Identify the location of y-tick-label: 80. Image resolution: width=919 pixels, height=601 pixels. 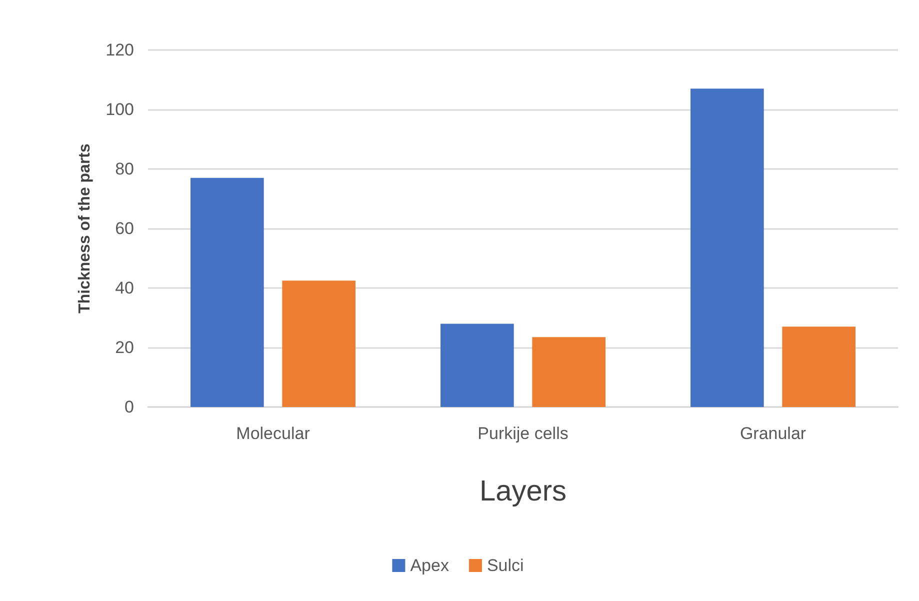
(124, 169).